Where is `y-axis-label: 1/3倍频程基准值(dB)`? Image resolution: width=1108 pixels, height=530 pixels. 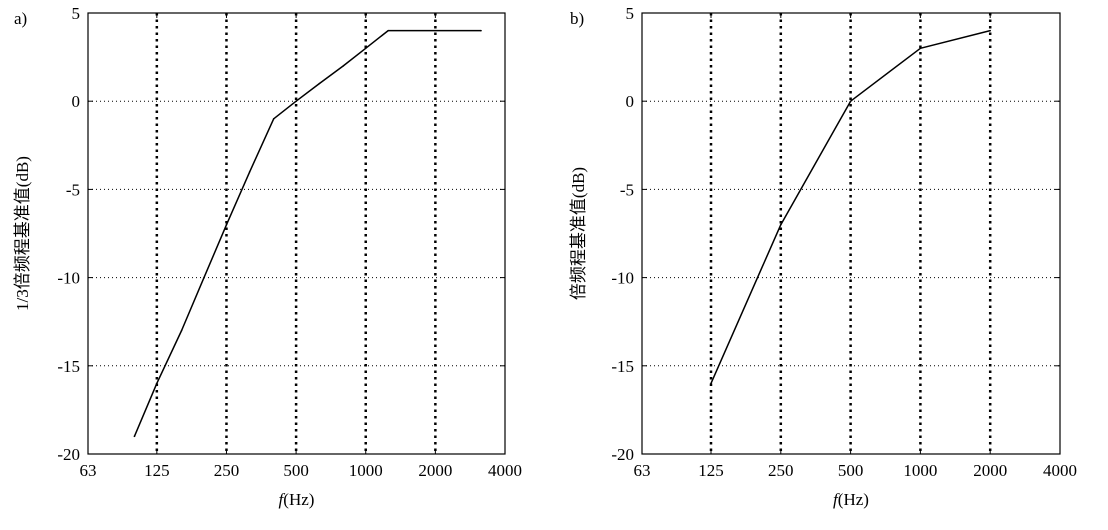 y-axis-label: 1/3倍频程基准值(dB) is located at coordinates (22, 233).